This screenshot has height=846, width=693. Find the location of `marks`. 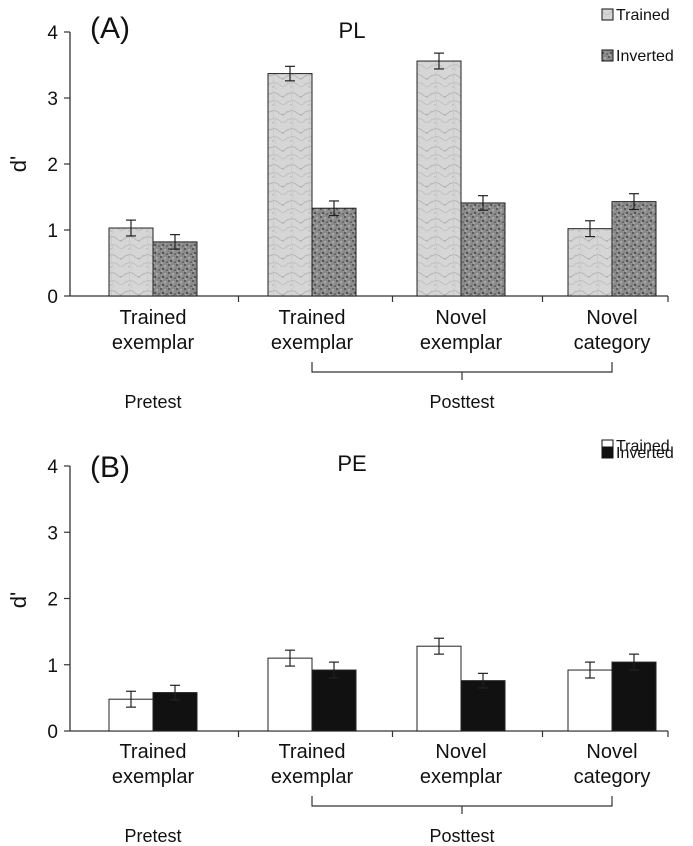

marks is located at coordinates (382, 684).